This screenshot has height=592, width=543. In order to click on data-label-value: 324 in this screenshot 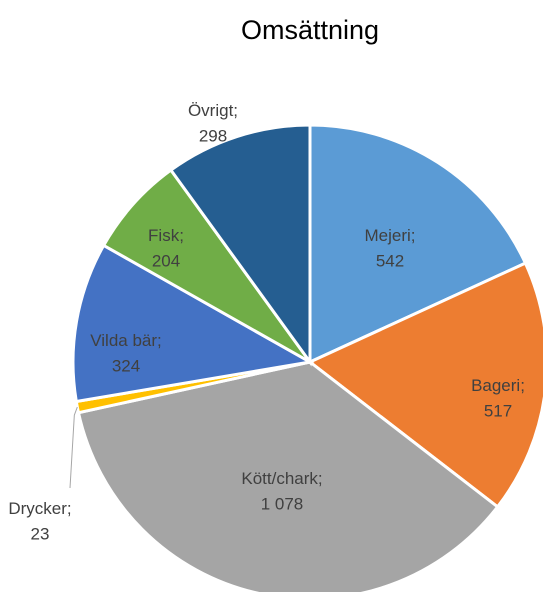, I will do `click(126, 365)`.